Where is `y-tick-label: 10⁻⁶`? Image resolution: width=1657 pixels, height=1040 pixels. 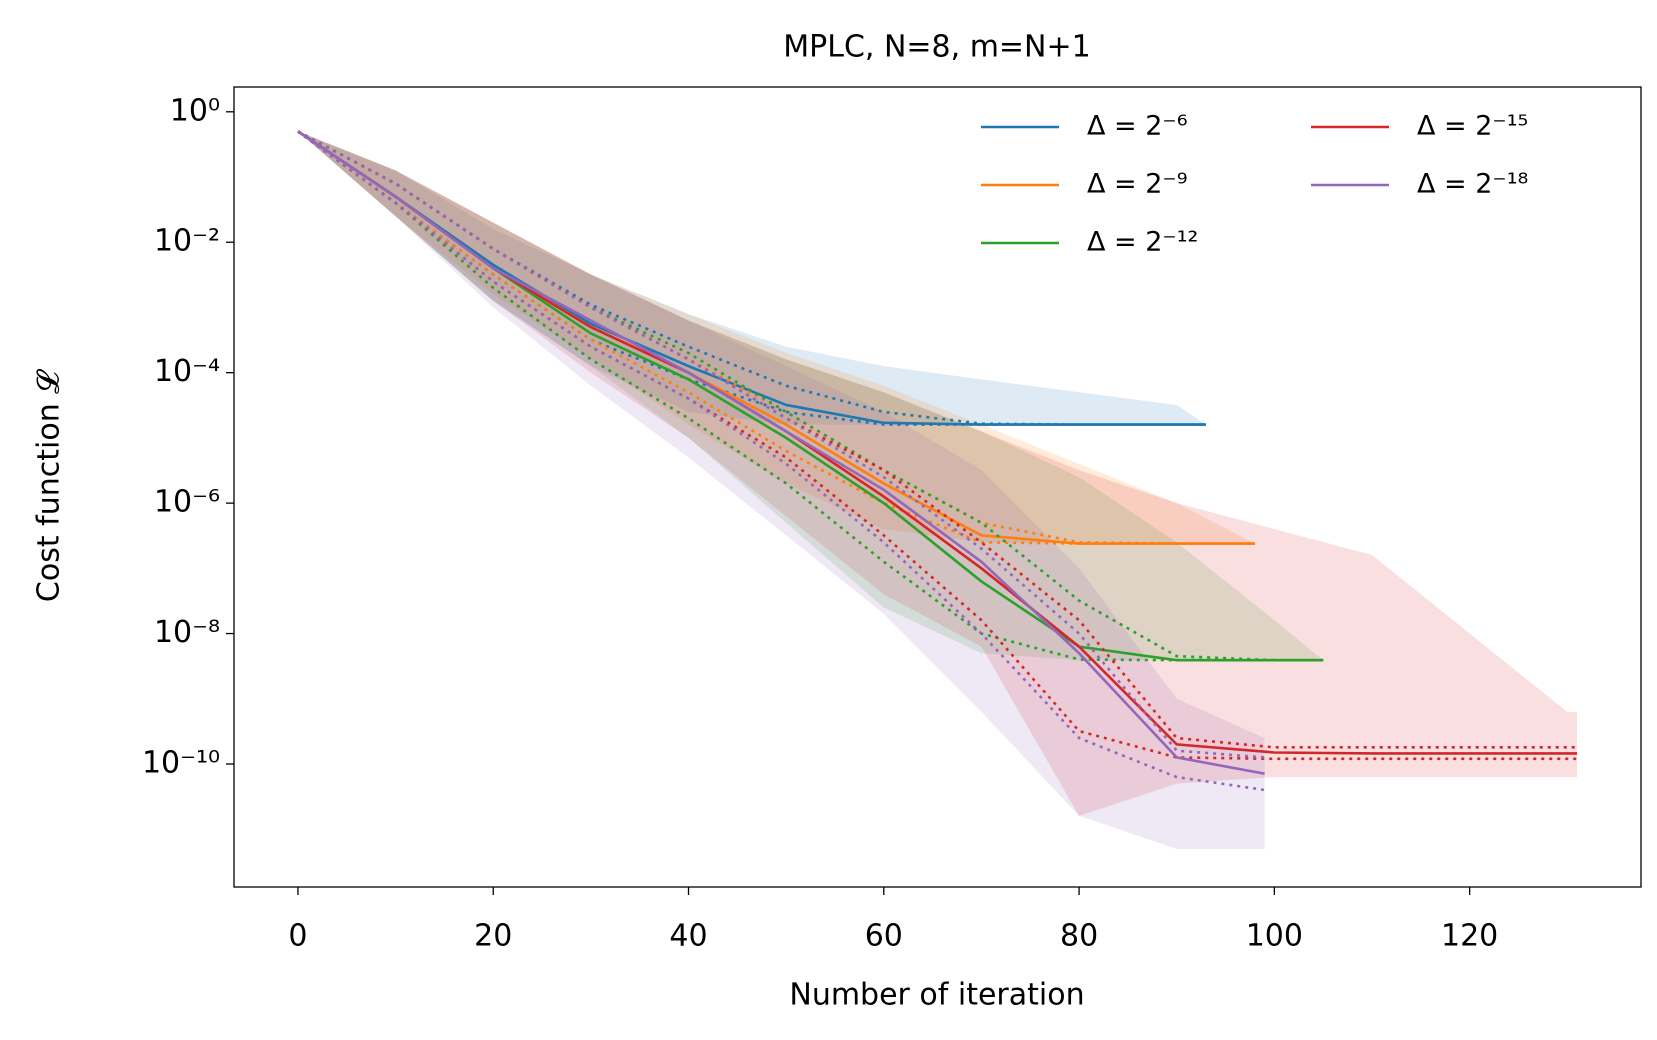 y-tick-label: 10⁻⁶ is located at coordinates (187, 502).